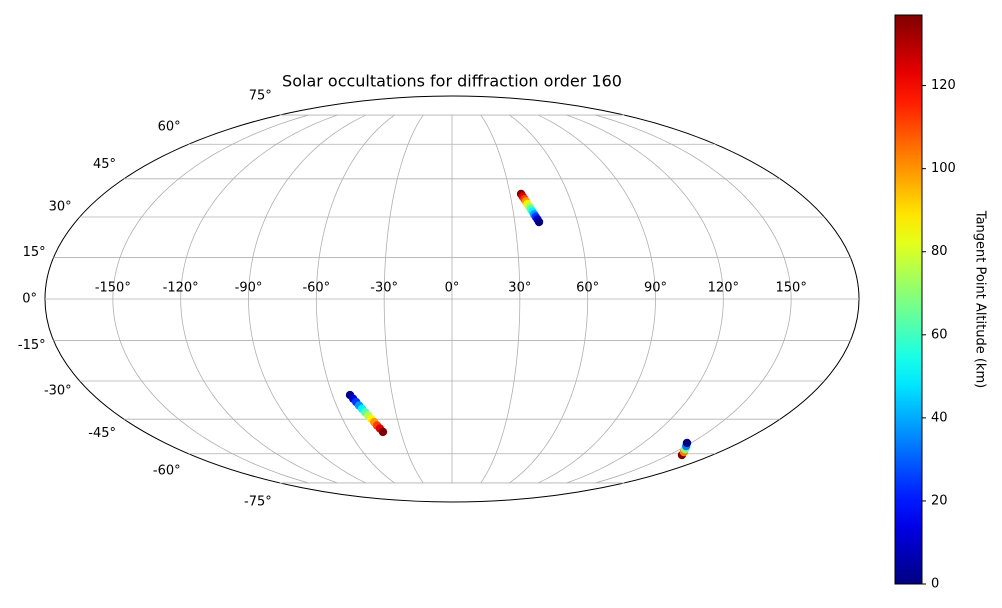  I want to click on y-tick-label: 0°, so click(29, 299).